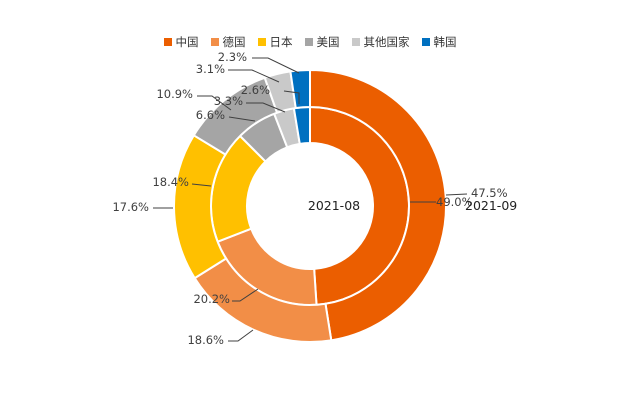 This screenshot has height=413, width=620. I want to click on outer-label-japan: 17.6%, so click(130, 207).